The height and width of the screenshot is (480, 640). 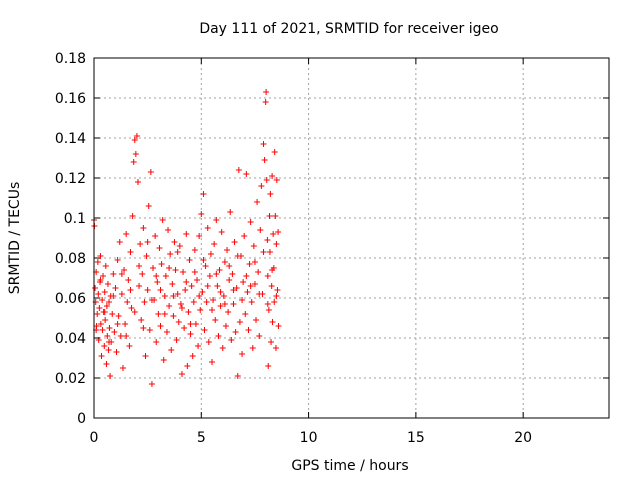 I want to click on x-tick-label: 0, so click(x=94, y=438).